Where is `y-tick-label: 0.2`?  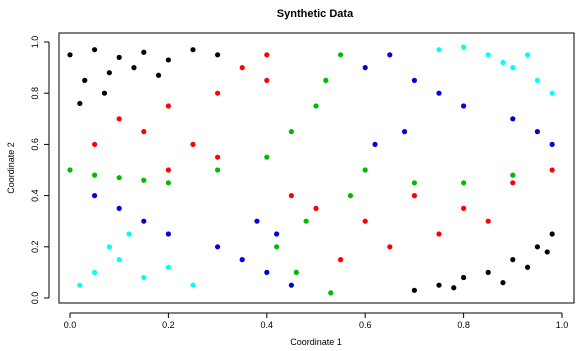 y-tick-label: 0.2 is located at coordinates (35, 247).